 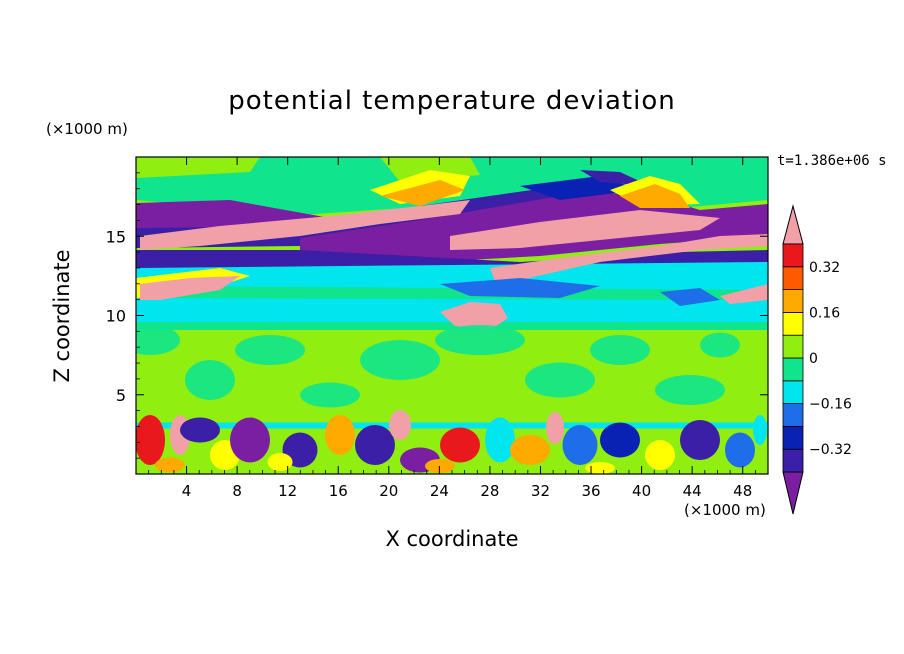 I want to click on upper-lime-left, so click(x=198, y=167).